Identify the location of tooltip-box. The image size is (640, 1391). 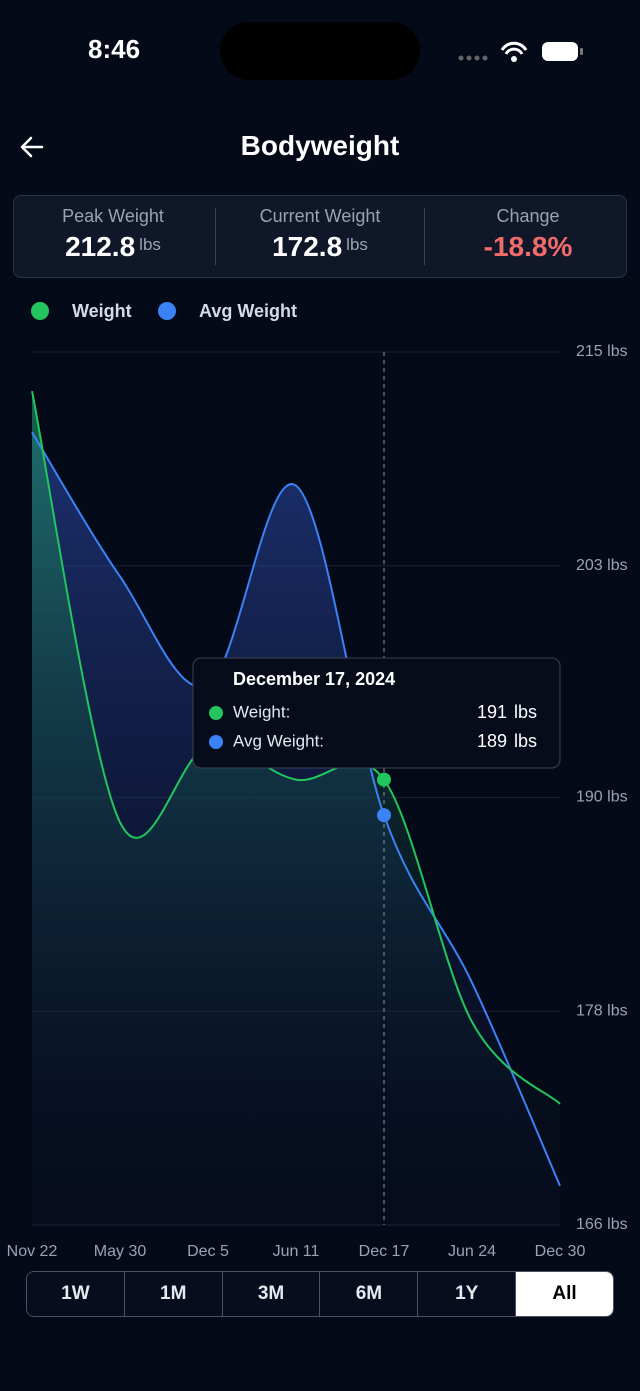
(376, 713).